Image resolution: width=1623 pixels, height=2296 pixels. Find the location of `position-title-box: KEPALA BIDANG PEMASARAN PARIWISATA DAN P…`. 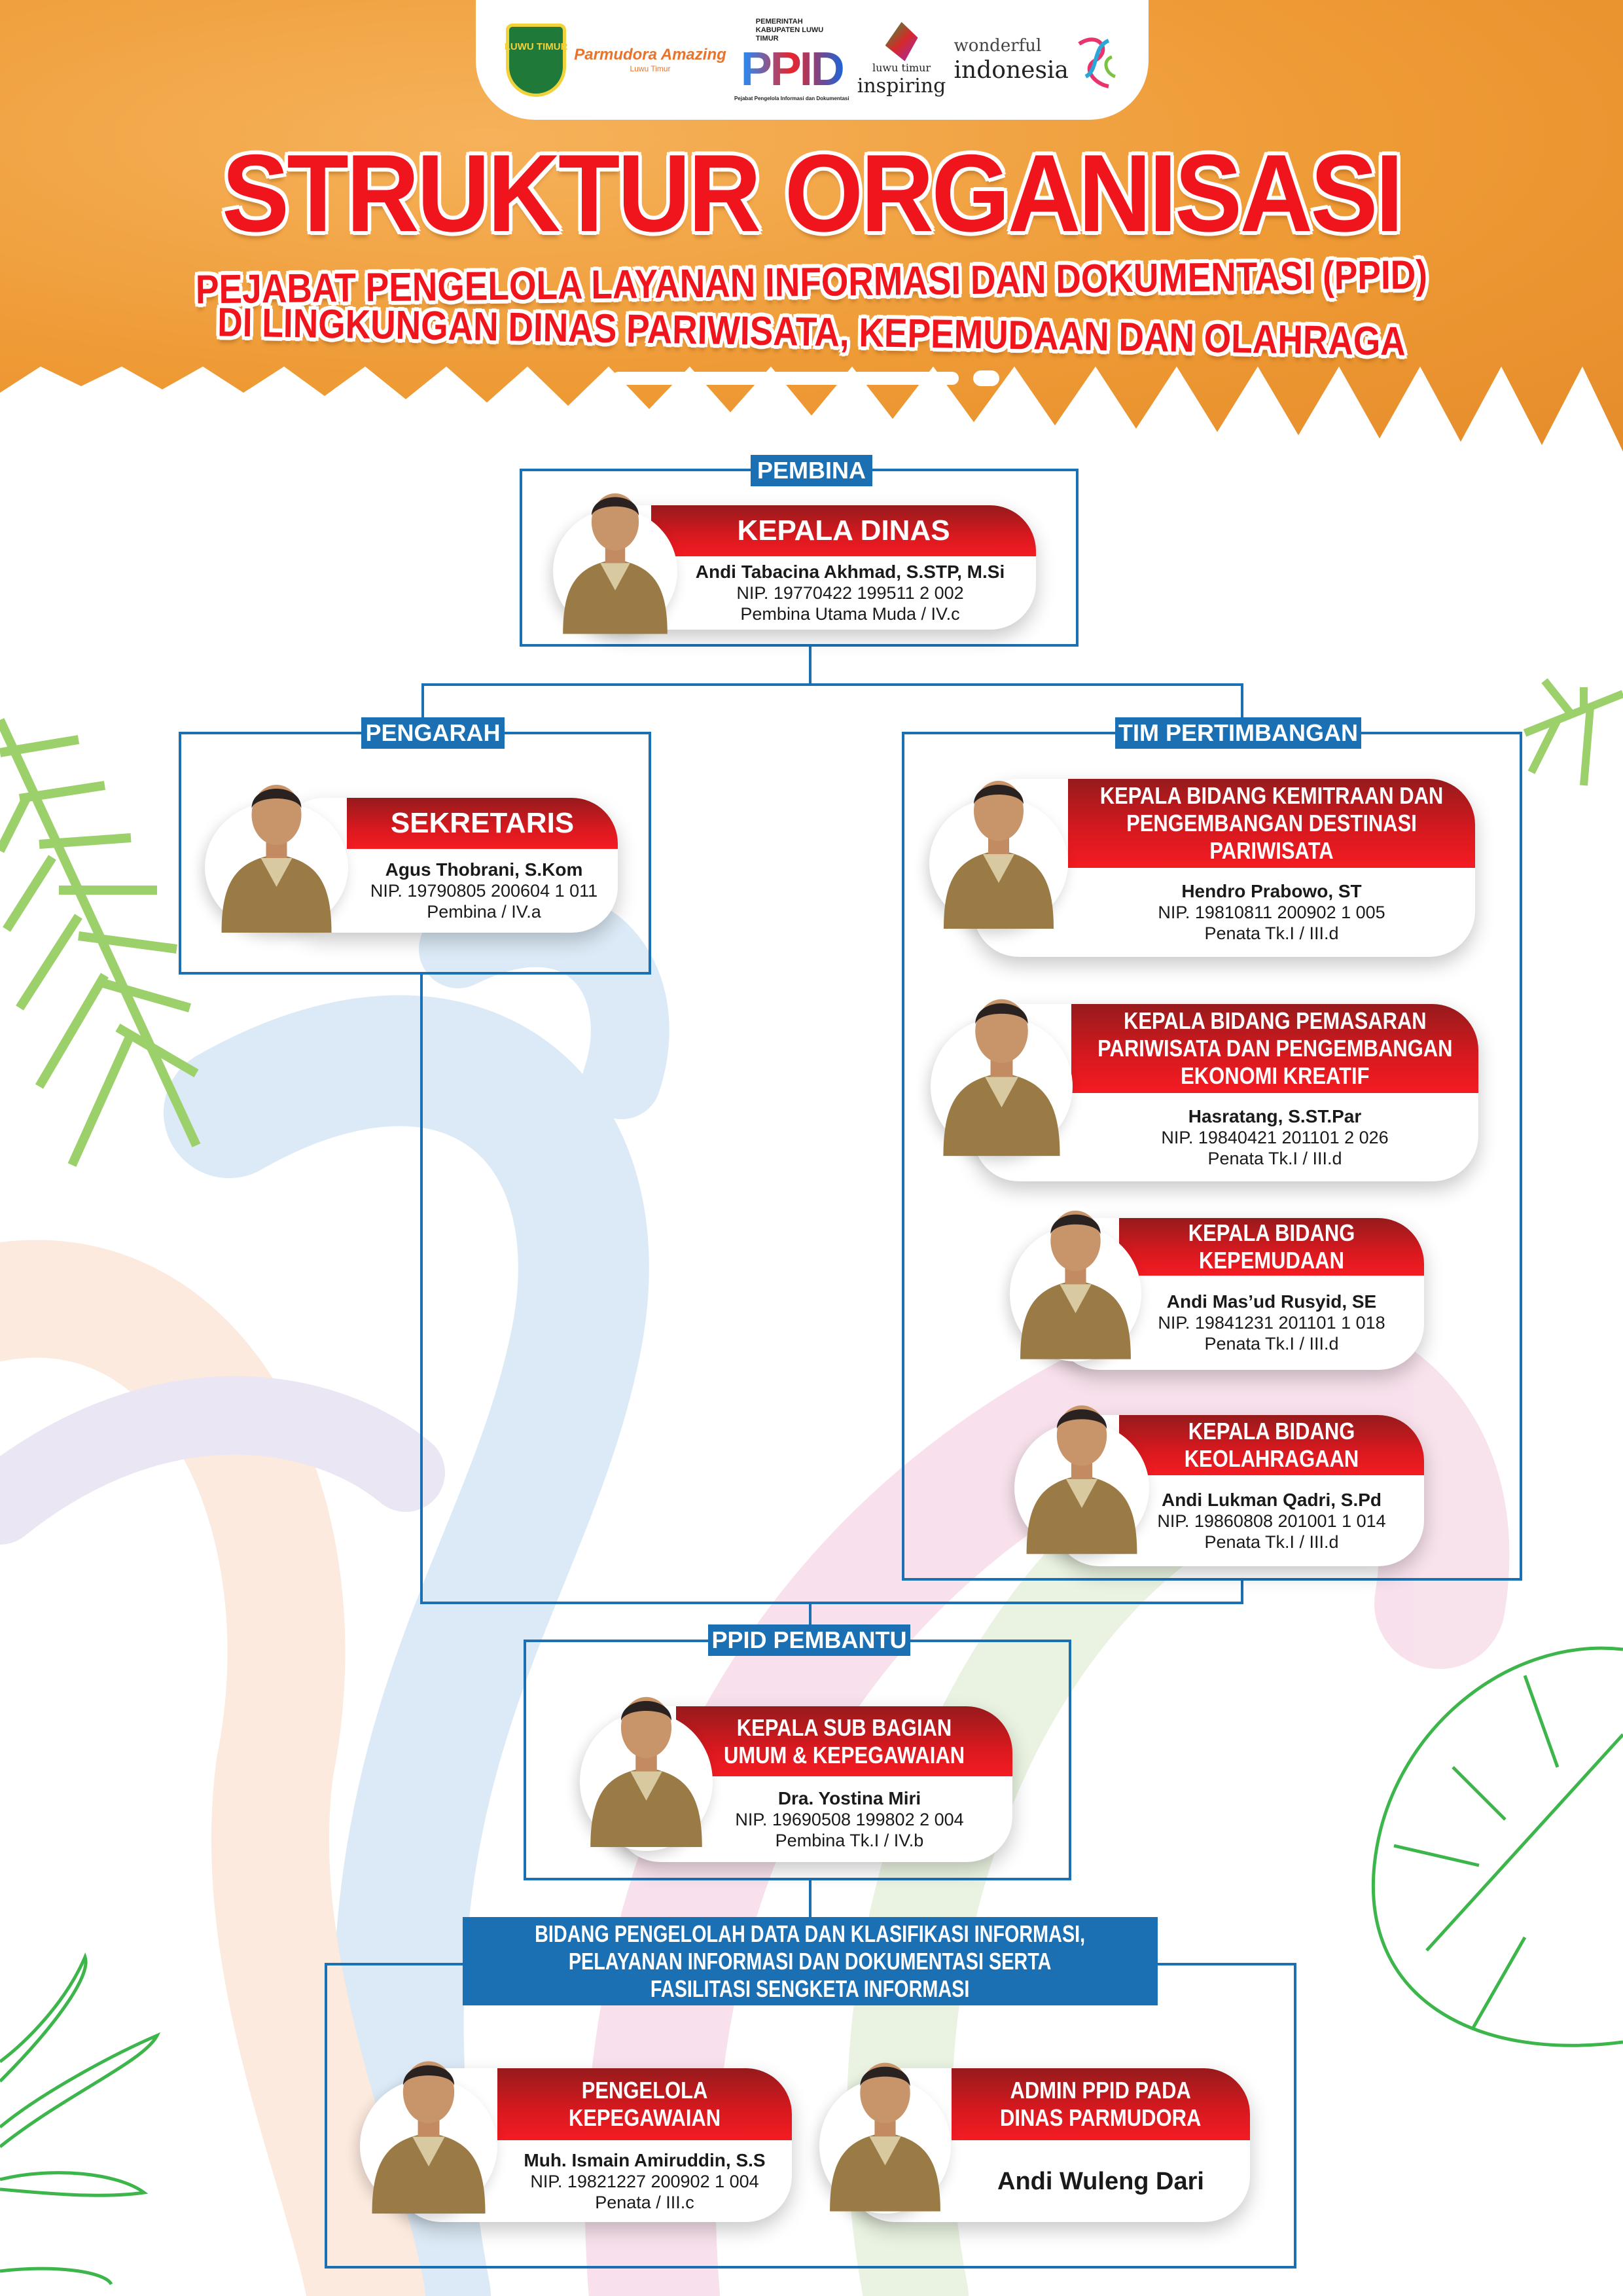

position-title-box: KEPALA BIDANG PEMASARAN PARIWISATA DAN P… is located at coordinates (1274, 1048).